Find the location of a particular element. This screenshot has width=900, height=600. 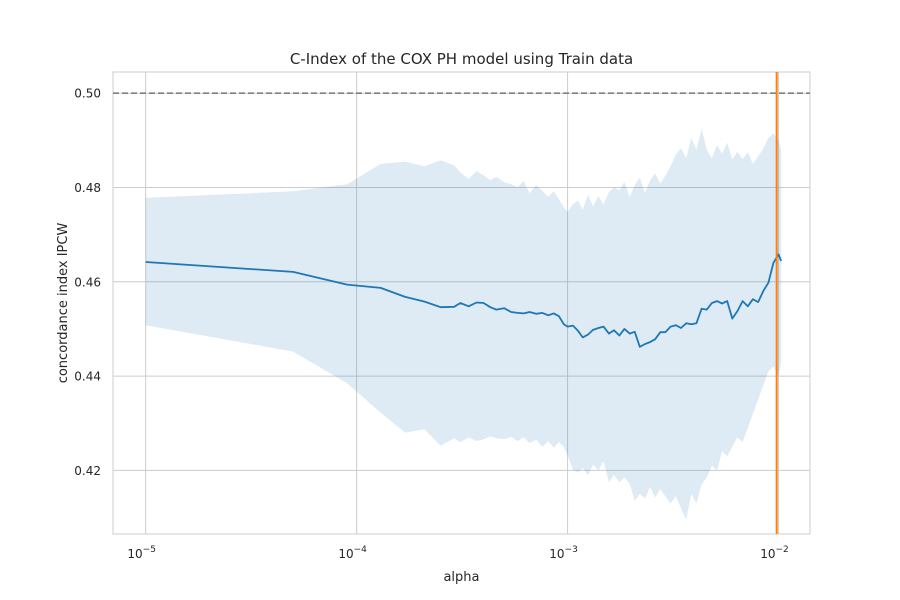

x-axis-label: alpha is located at coordinates (461, 577).